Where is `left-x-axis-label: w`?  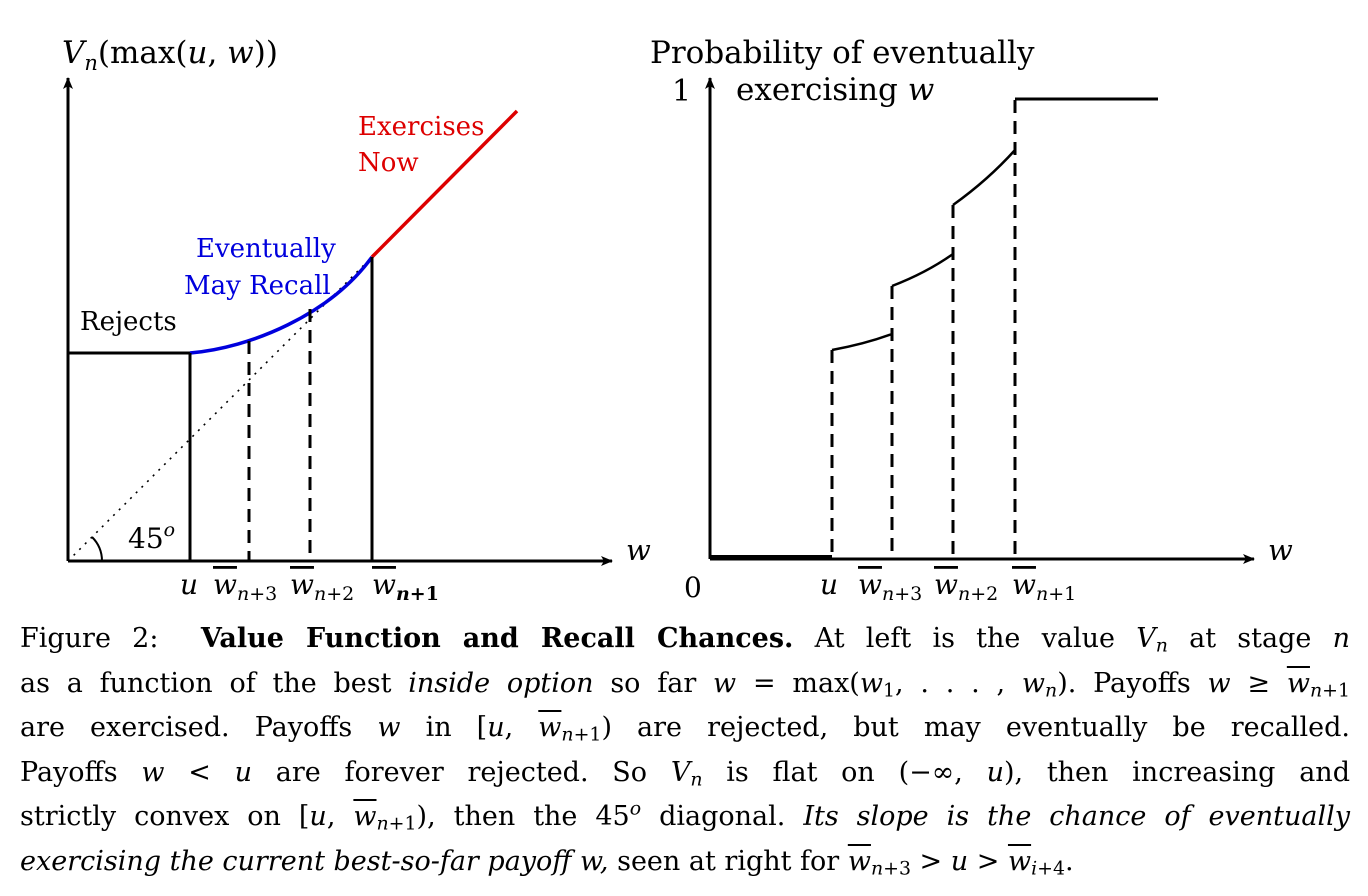 left-x-axis-label: w is located at coordinates (638, 550).